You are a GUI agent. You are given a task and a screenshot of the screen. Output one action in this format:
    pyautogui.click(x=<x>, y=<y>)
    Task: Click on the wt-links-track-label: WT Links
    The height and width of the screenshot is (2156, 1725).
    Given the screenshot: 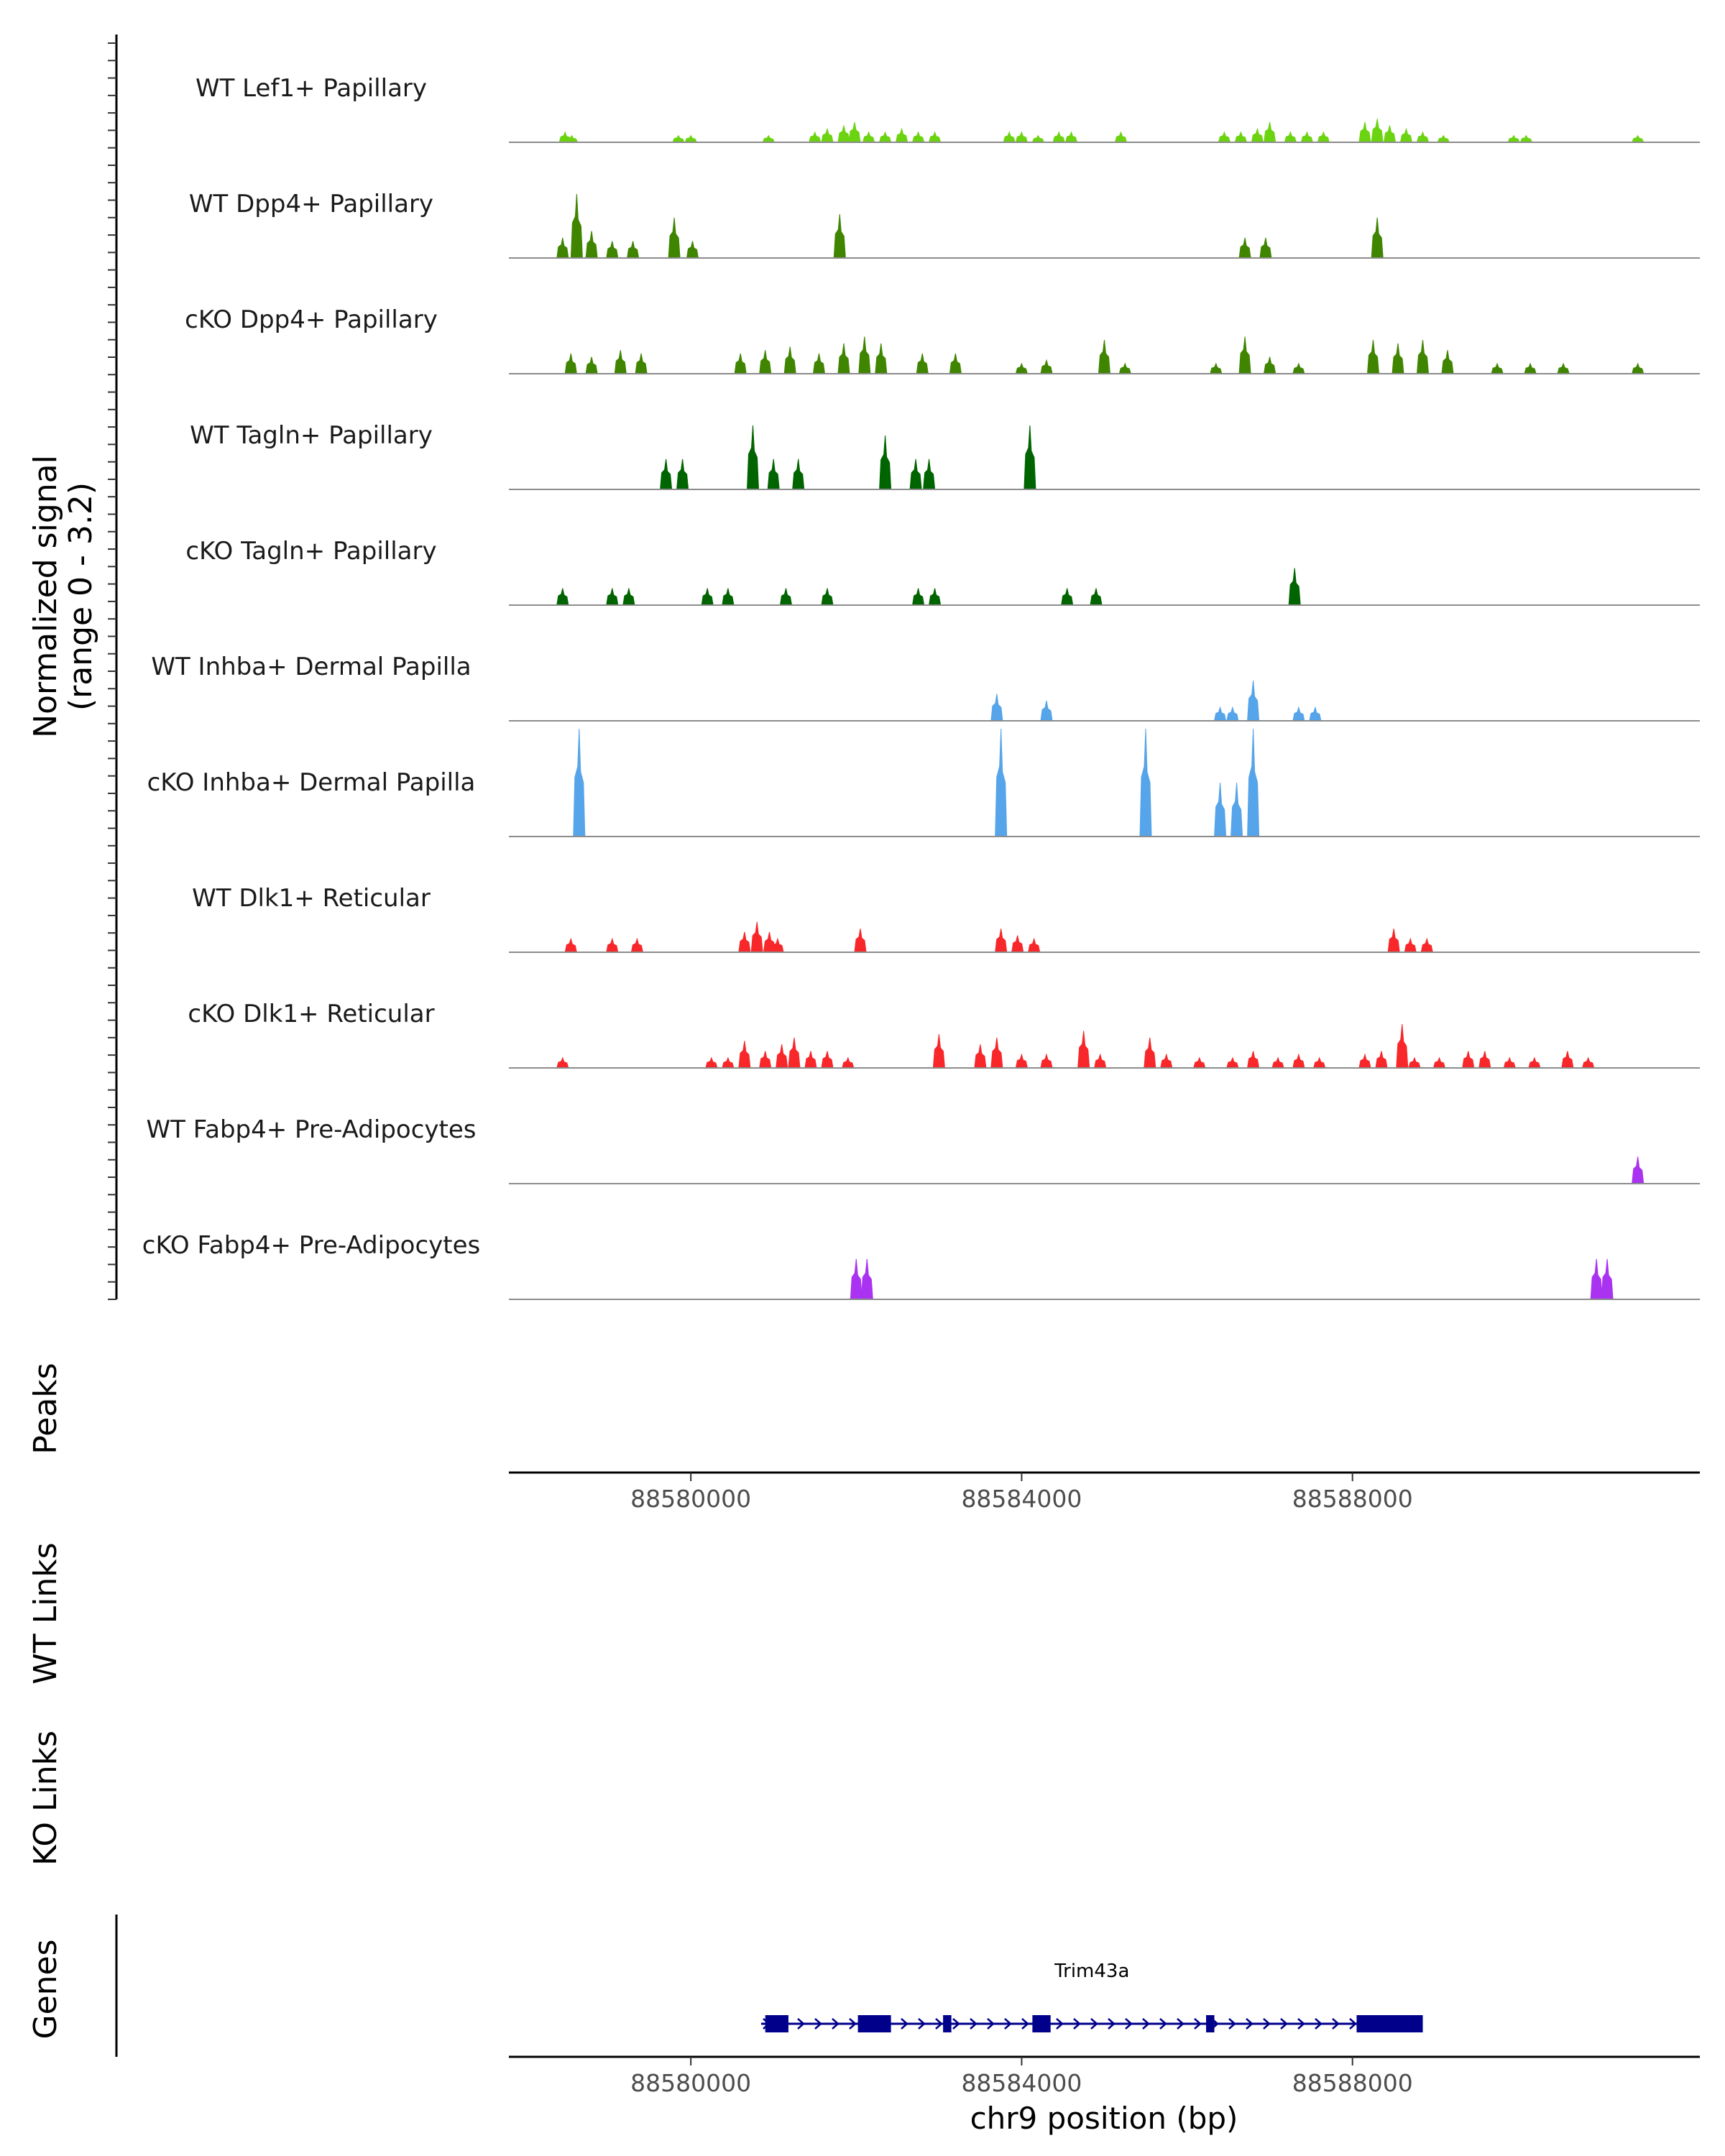 What is the action you would take?
    pyautogui.click(x=45, y=1613)
    